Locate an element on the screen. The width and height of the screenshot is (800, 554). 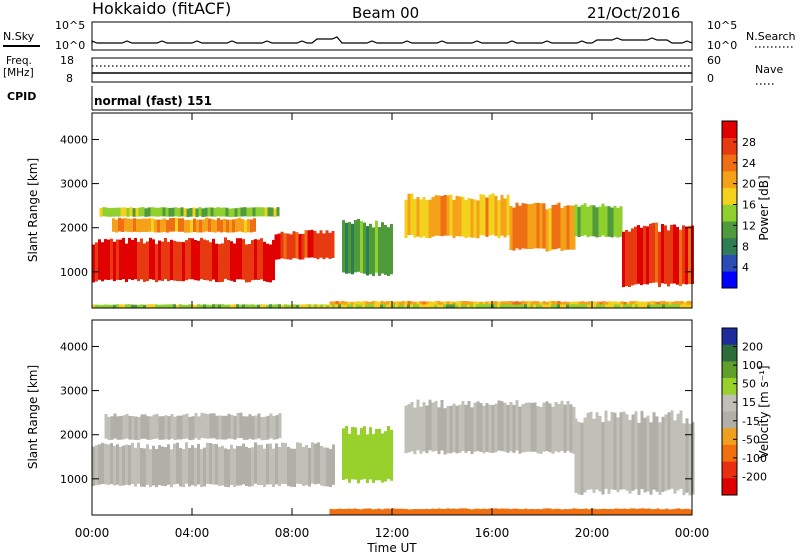
noise-left-tick-high: 10^5 is located at coordinates (70, 25).